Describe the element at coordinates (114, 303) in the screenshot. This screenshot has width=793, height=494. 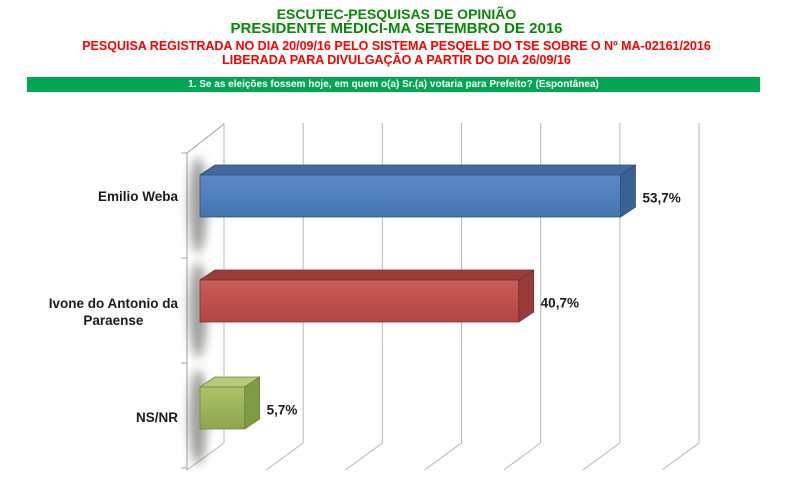
I see `category-label-ivone-do-antonio-da-paraense-line1: Ivone do Antonio da` at that location.